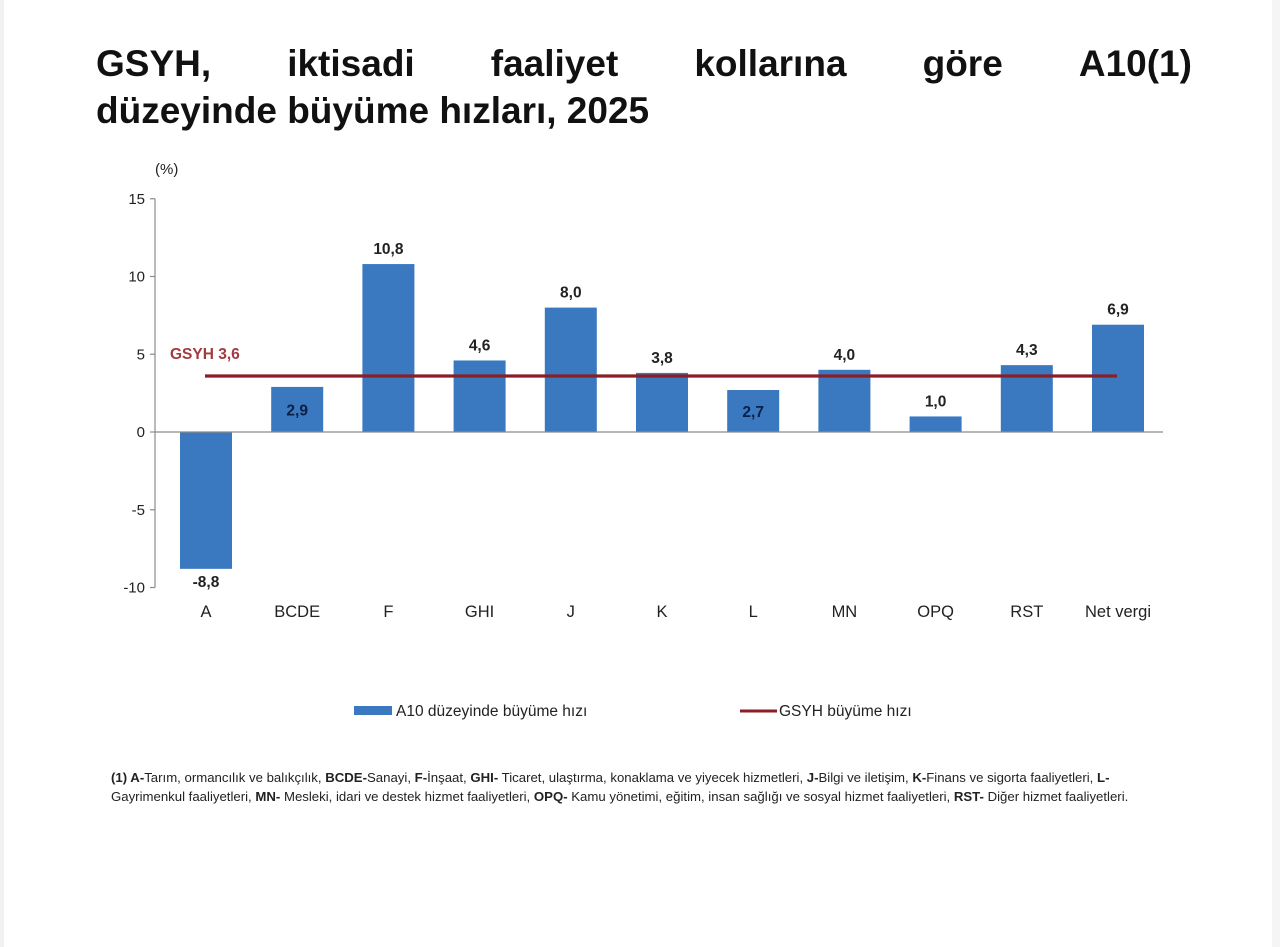 The width and height of the screenshot is (1280, 947). Describe the element at coordinates (1056, 796) in the screenshot. I see `footnote-description: Diğer hizmet faaliyetleri.` at that location.